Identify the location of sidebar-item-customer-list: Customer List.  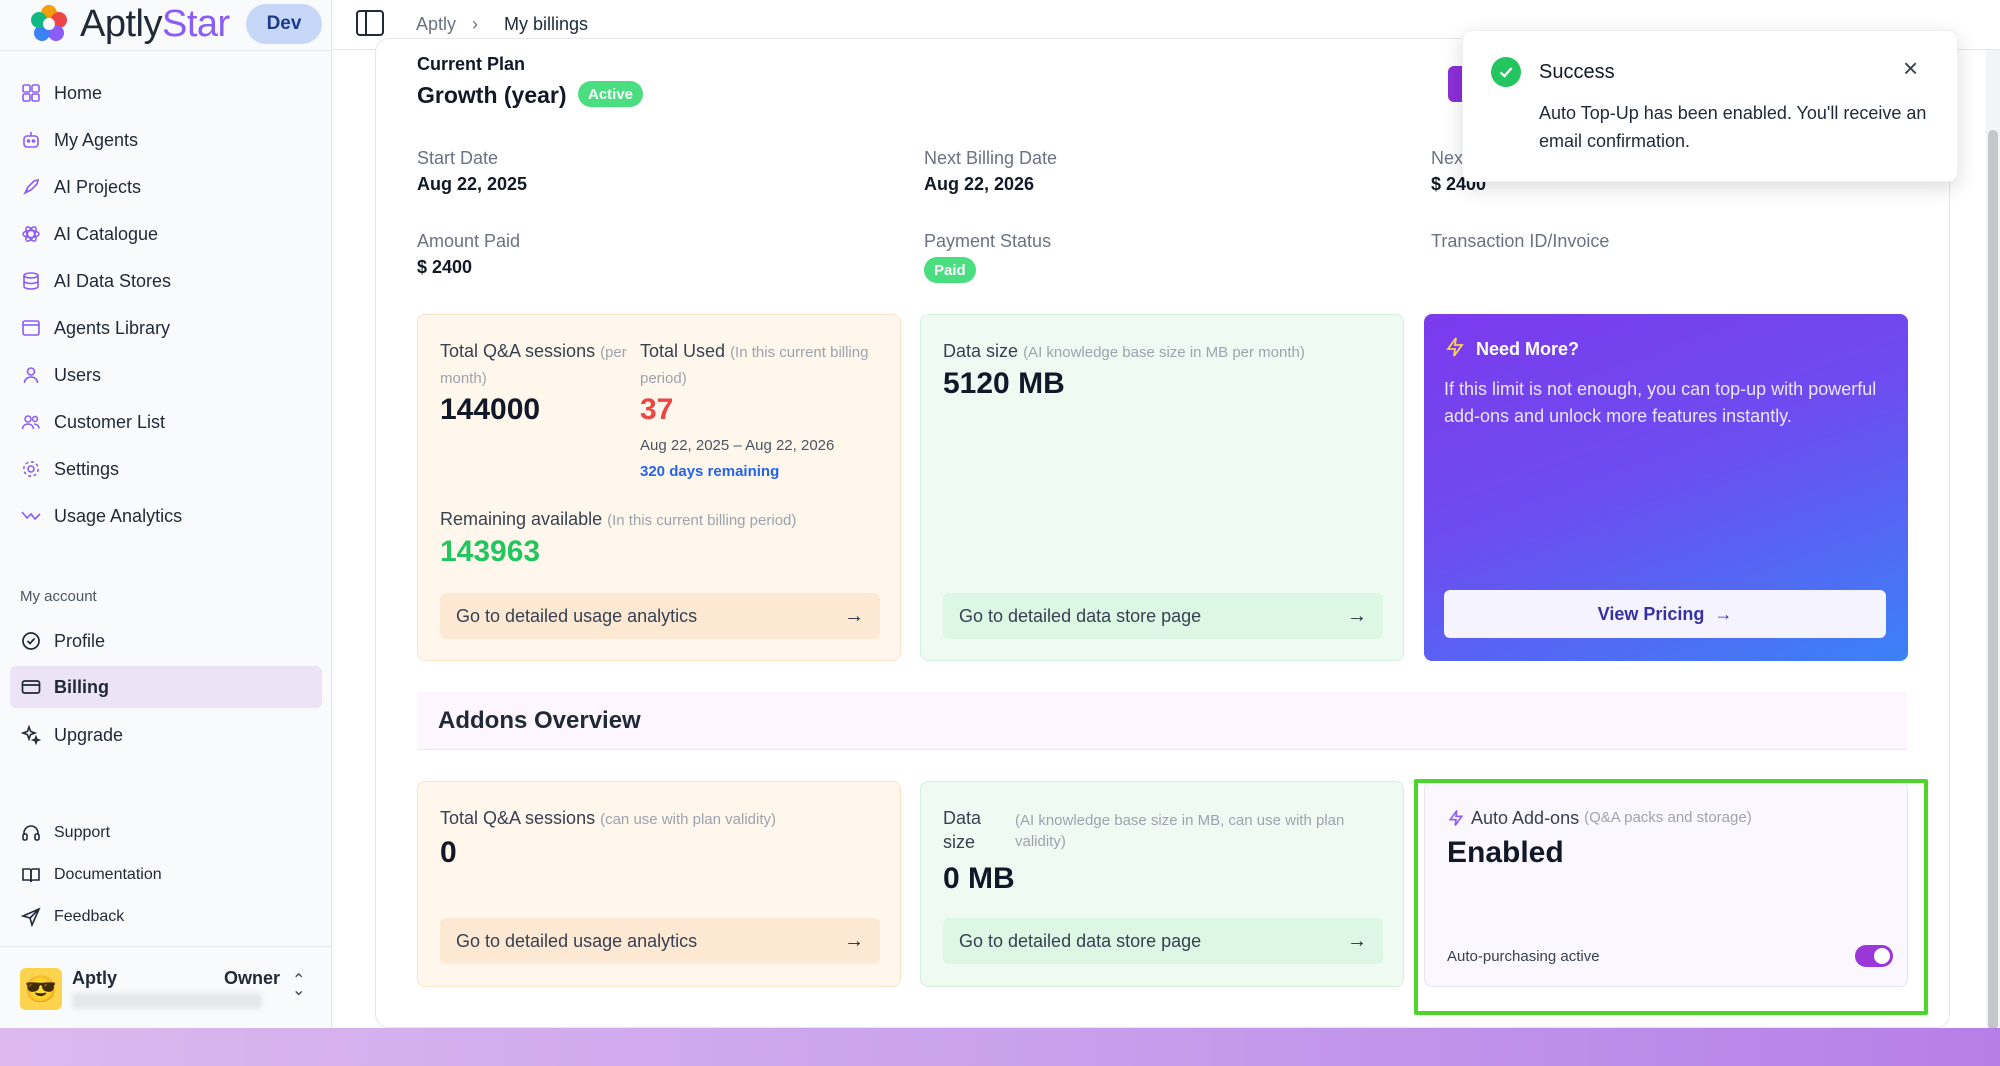
(166, 422).